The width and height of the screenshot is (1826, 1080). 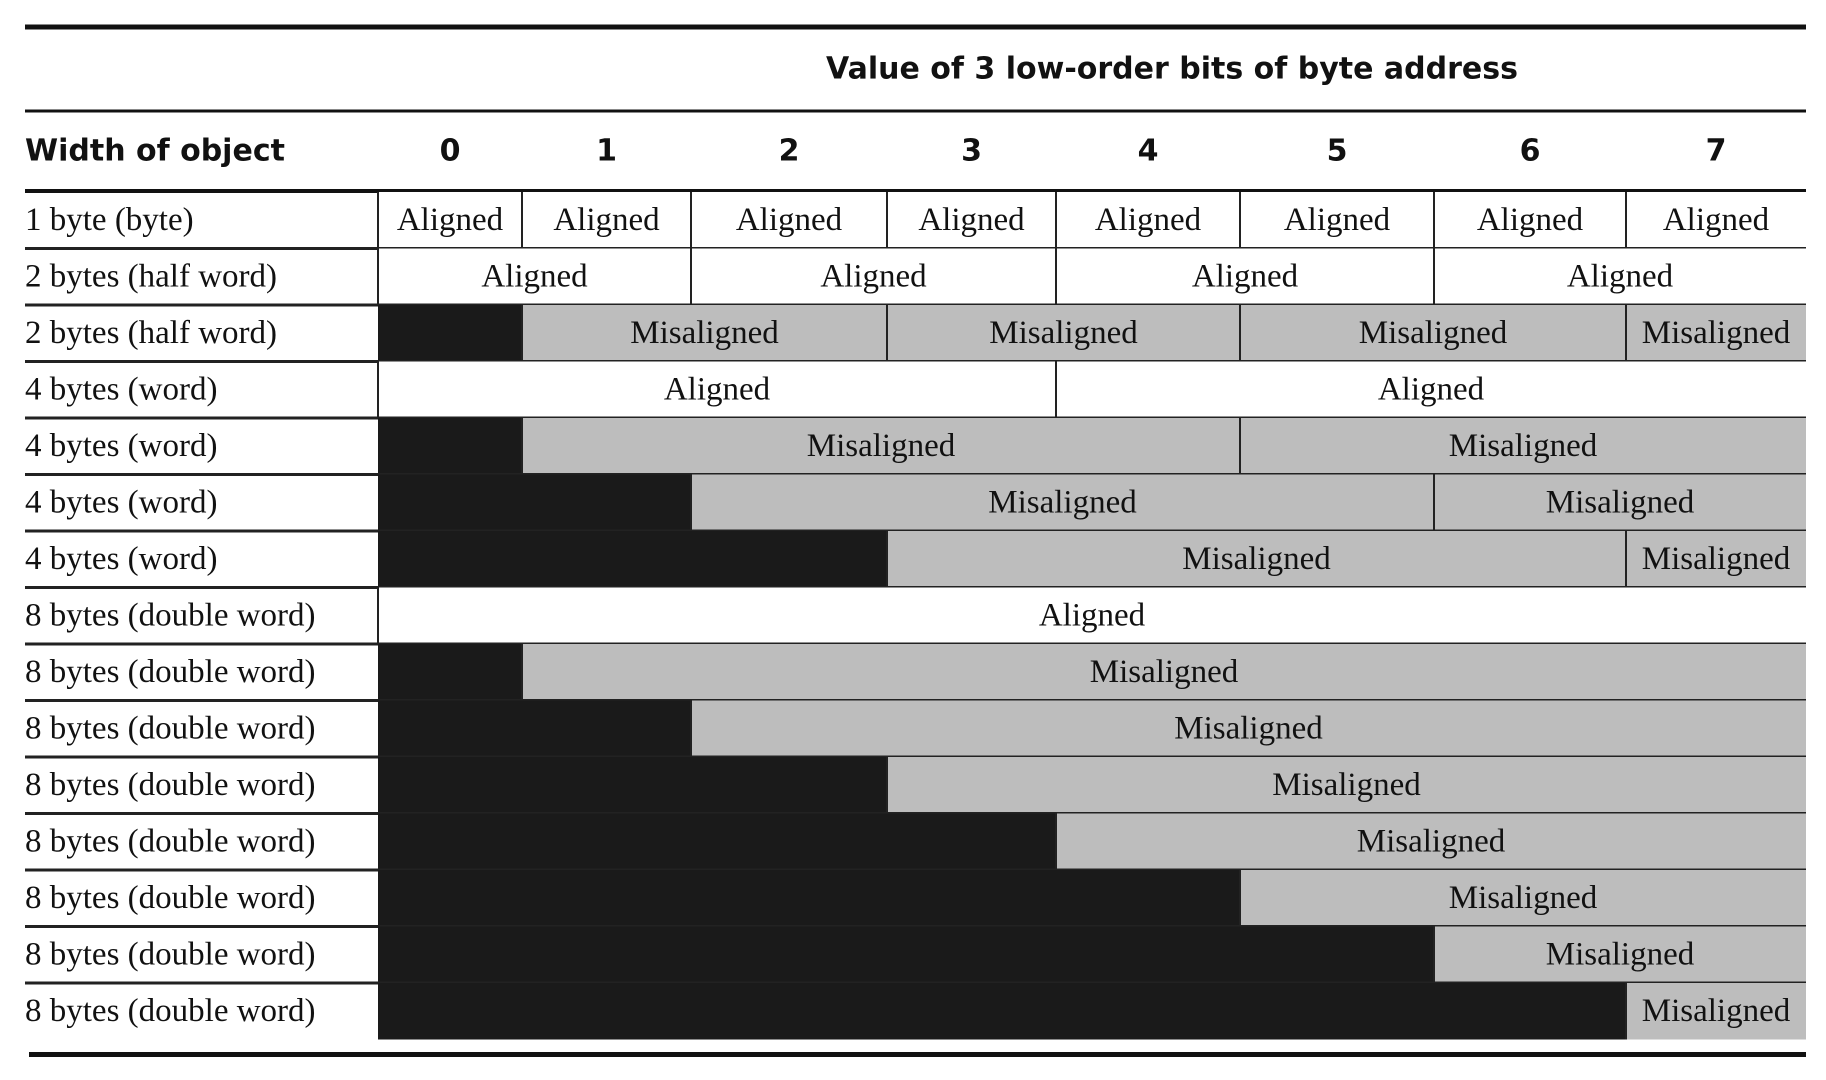 I want to click on column-header: 7, so click(x=1716, y=151).